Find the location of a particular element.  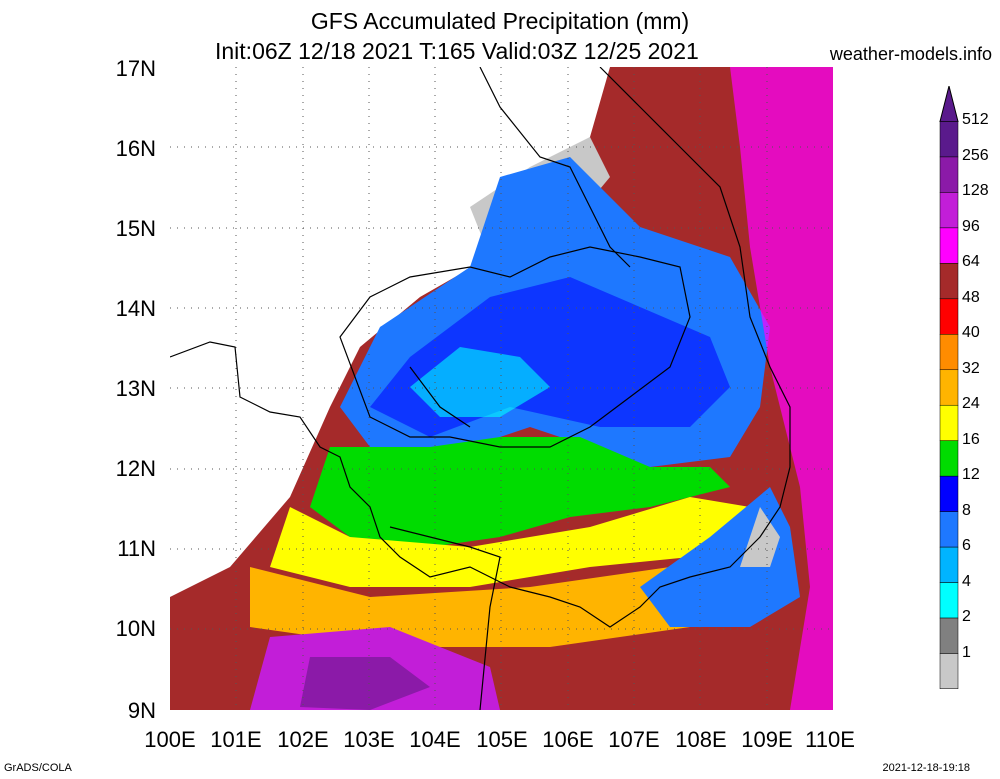

colorbar-label: 64 is located at coordinates (971, 262).